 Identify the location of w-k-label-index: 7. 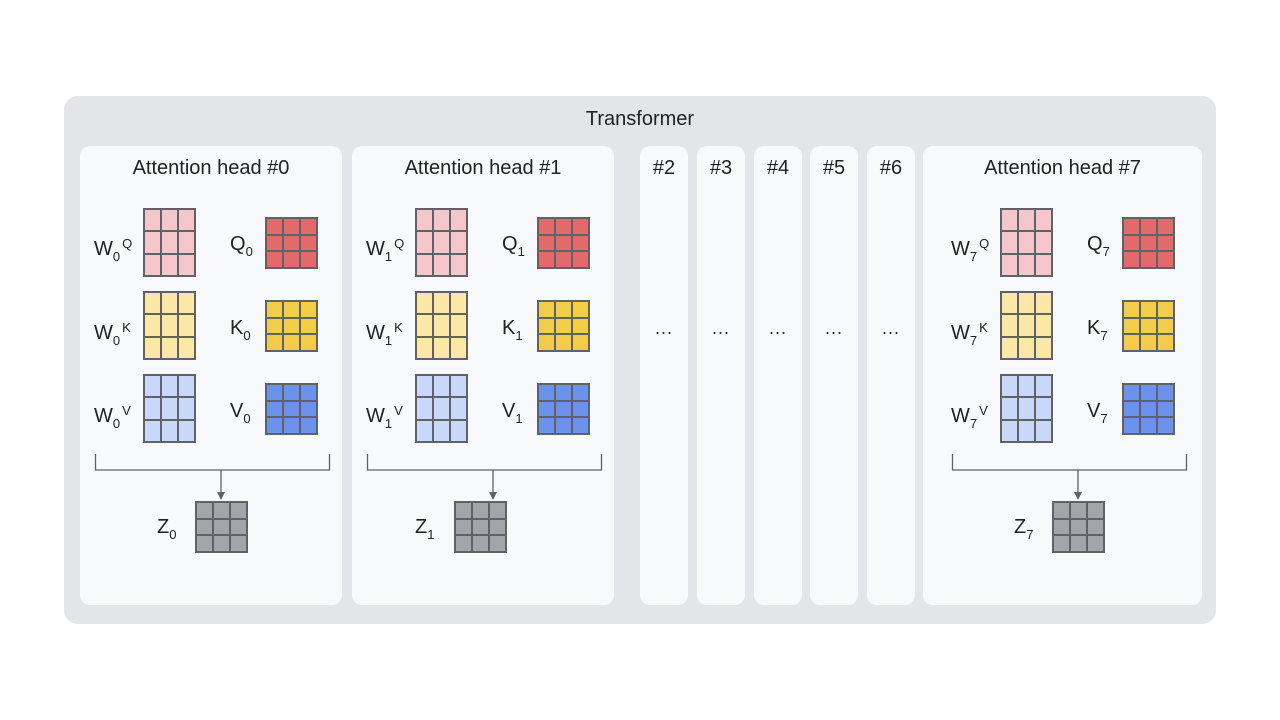
(973, 340).